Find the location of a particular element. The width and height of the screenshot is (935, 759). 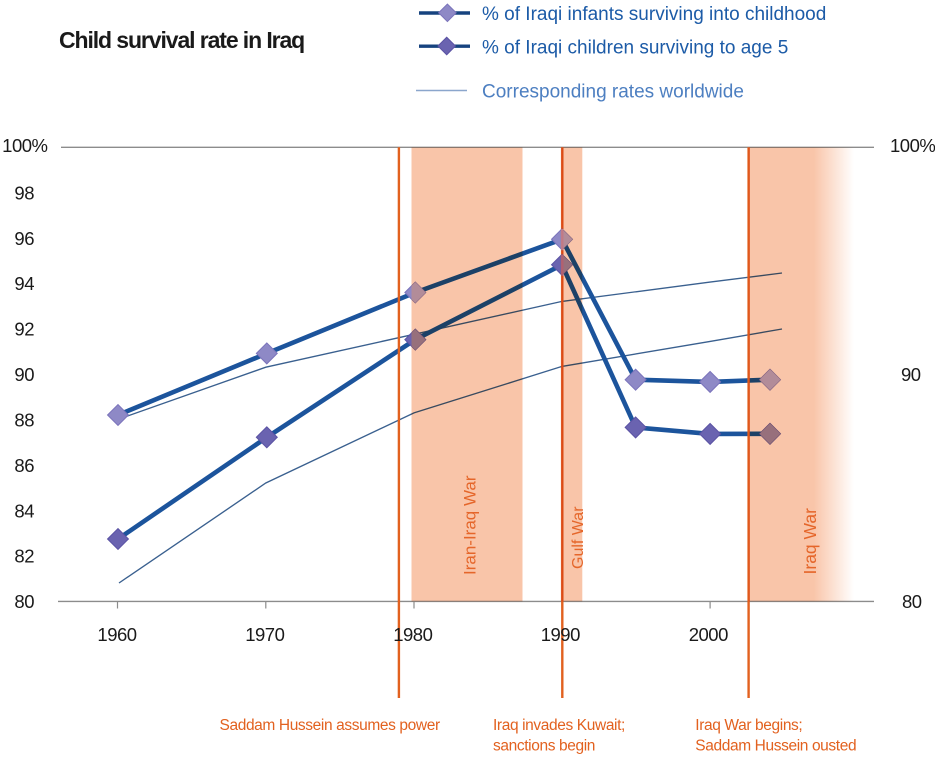

svg-text: Corresponding rates worldwide is located at coordinates (613, 92).